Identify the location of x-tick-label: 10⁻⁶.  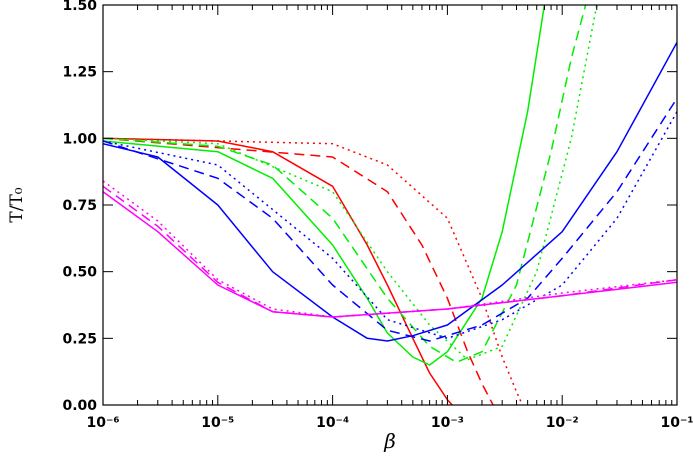
(102, 423).